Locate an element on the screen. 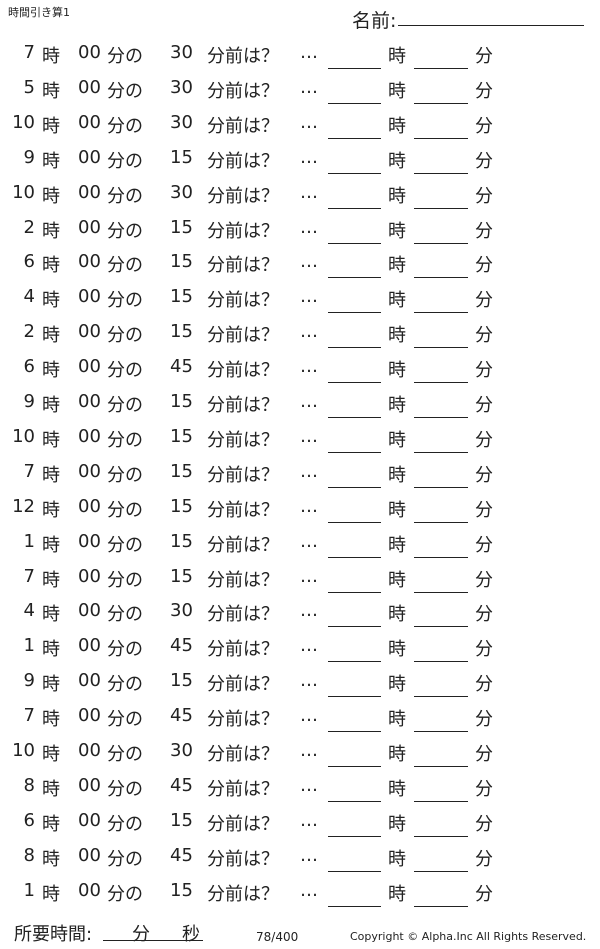  problem-row: 10 時 00 分の 30 分前は？ … 時 分 is located at coordinates (300, 755).